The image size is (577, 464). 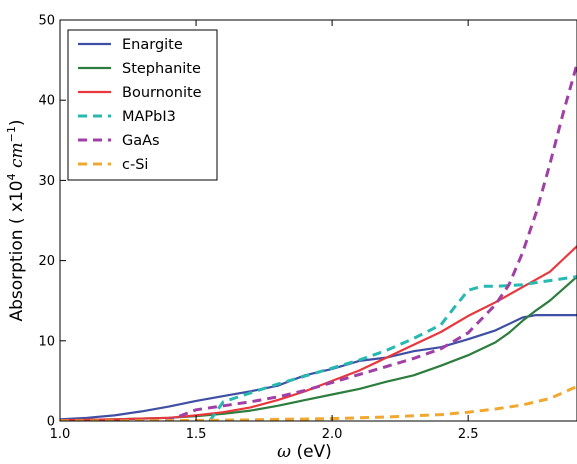 What do you see at coordinates (318, 403) in the screenshot?
I see `series-line-c-si` at bounding box center [318, 403].